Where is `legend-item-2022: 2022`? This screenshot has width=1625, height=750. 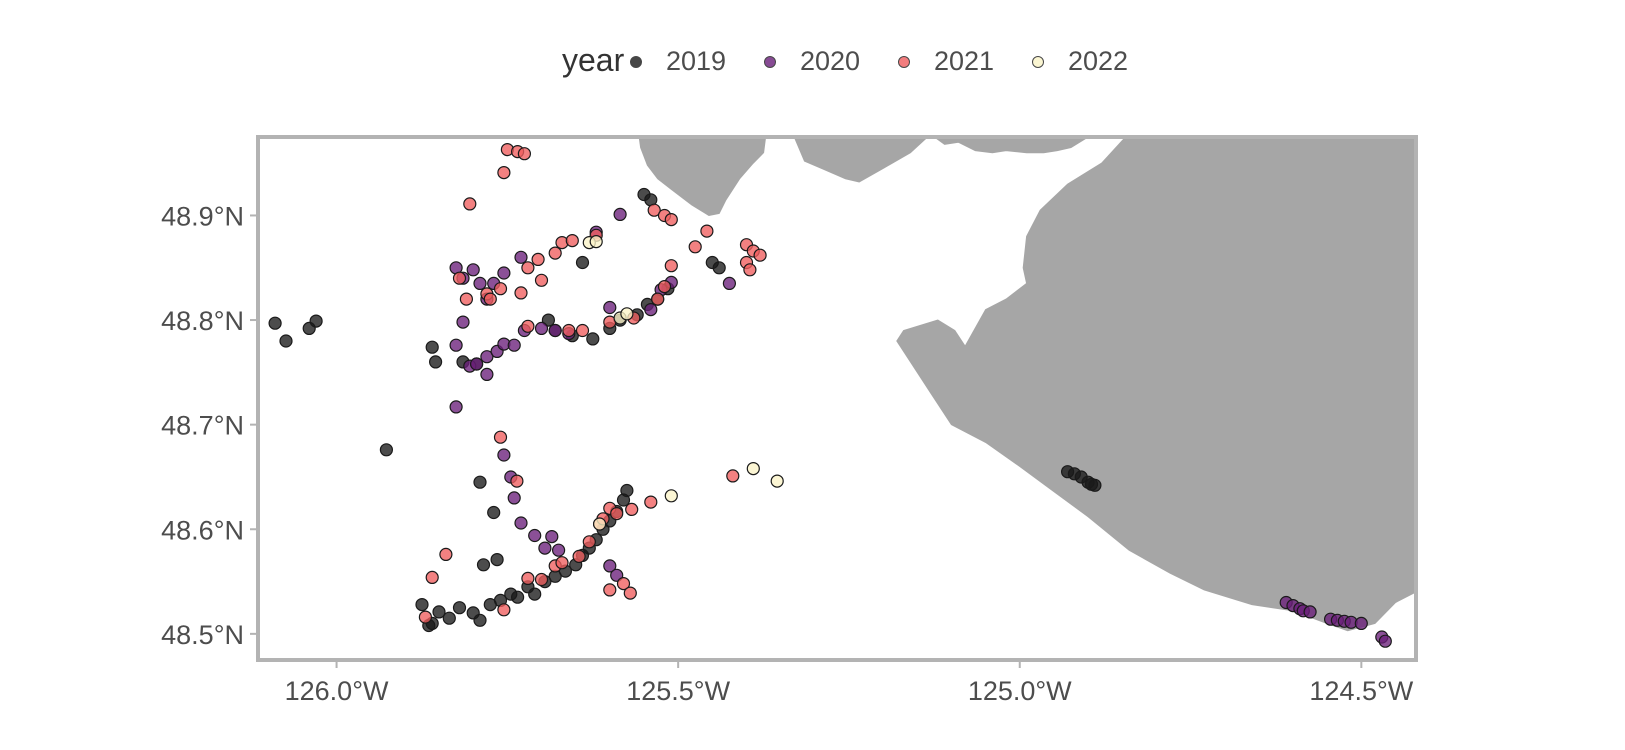
legend-item-2022: 2022 is located at coordinates (1080, 61).